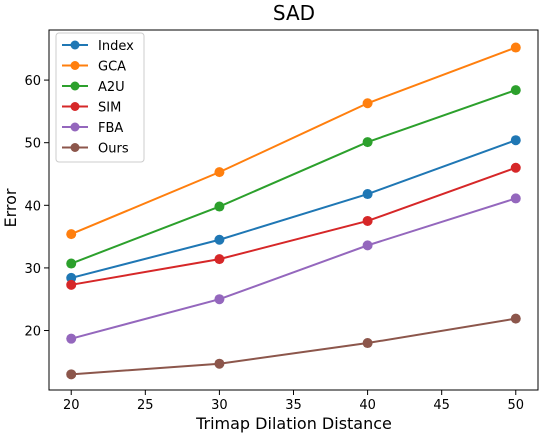 Image resolution: width=540 pixels, height=436 pixels. Describe the element at coordinates (32, 206) in the screenshot. I see `y-tick-label: 40` at that location.